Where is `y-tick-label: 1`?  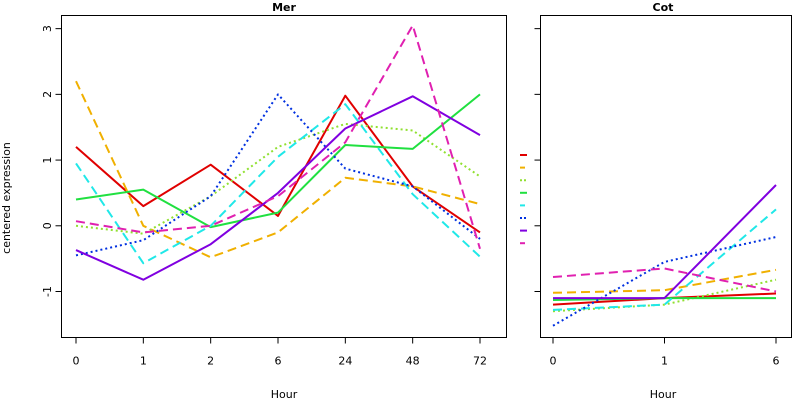 y-tick-label: 1 is located at coordinates (47, 160).